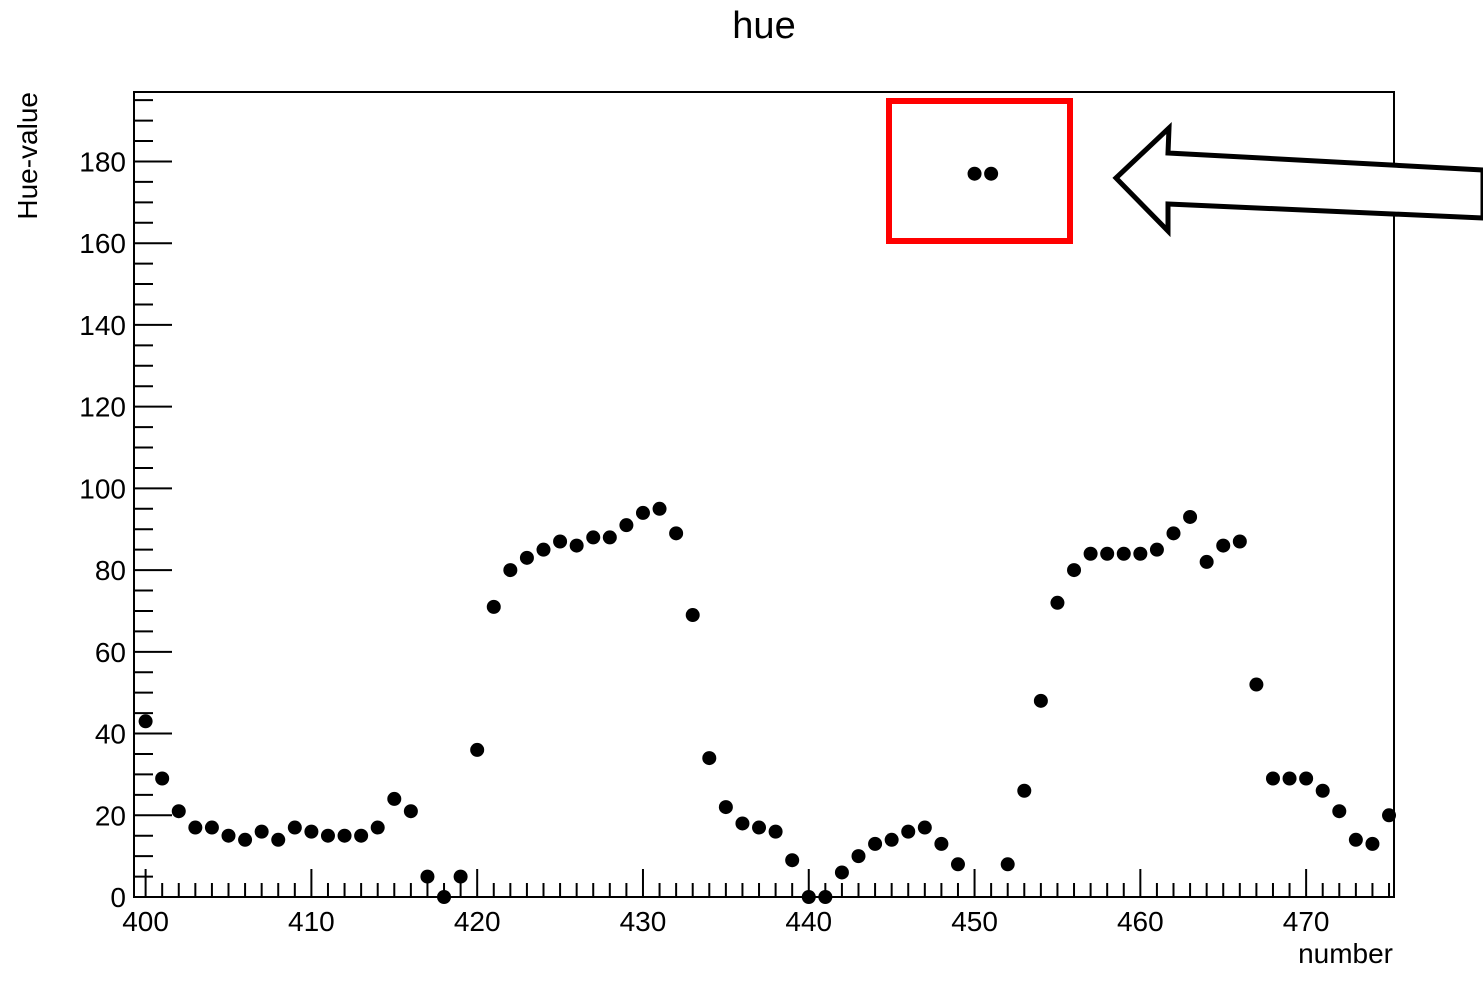 Image resolution: width=1483 pixels, height=981 pixels. Describe the element at coordinates (763, 26) in the screenshot. I see `chart-title: hue` at that location.